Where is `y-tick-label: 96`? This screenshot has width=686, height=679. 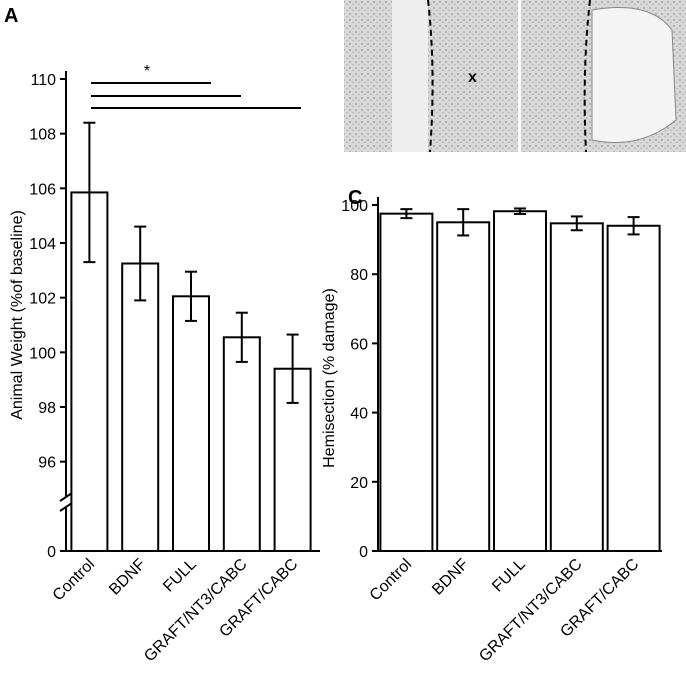
y-tick-label: 96 is located at coordinates (47, 463).